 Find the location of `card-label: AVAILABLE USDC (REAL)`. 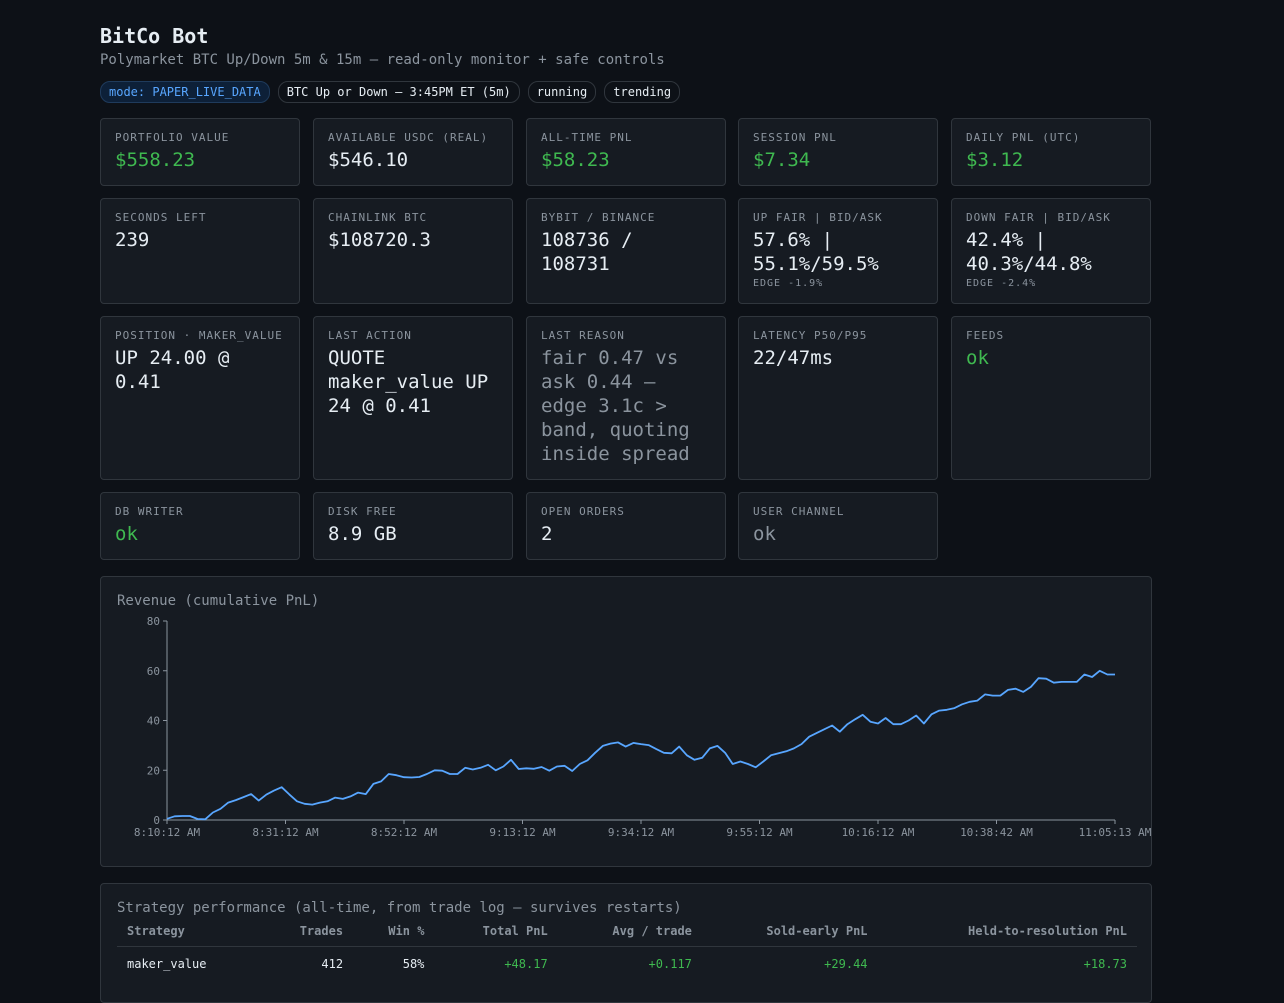

card-label: AVAILABLE USDC (REAL) is located at coordinates (408, 137).